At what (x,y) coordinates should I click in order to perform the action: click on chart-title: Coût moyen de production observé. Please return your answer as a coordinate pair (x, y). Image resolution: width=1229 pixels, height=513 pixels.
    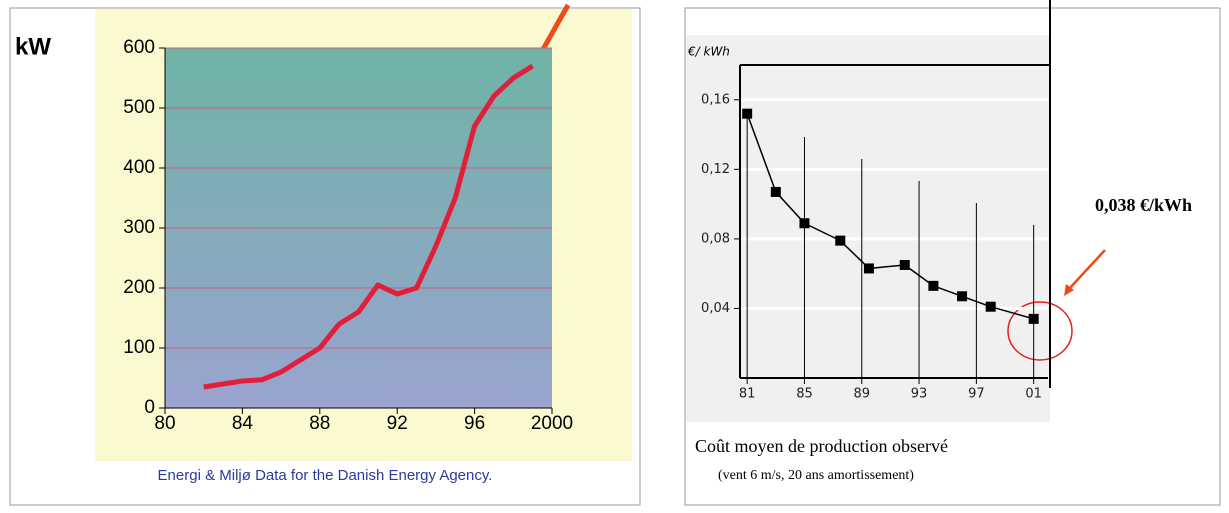
    Looking at the image, I should click on (821, 446).